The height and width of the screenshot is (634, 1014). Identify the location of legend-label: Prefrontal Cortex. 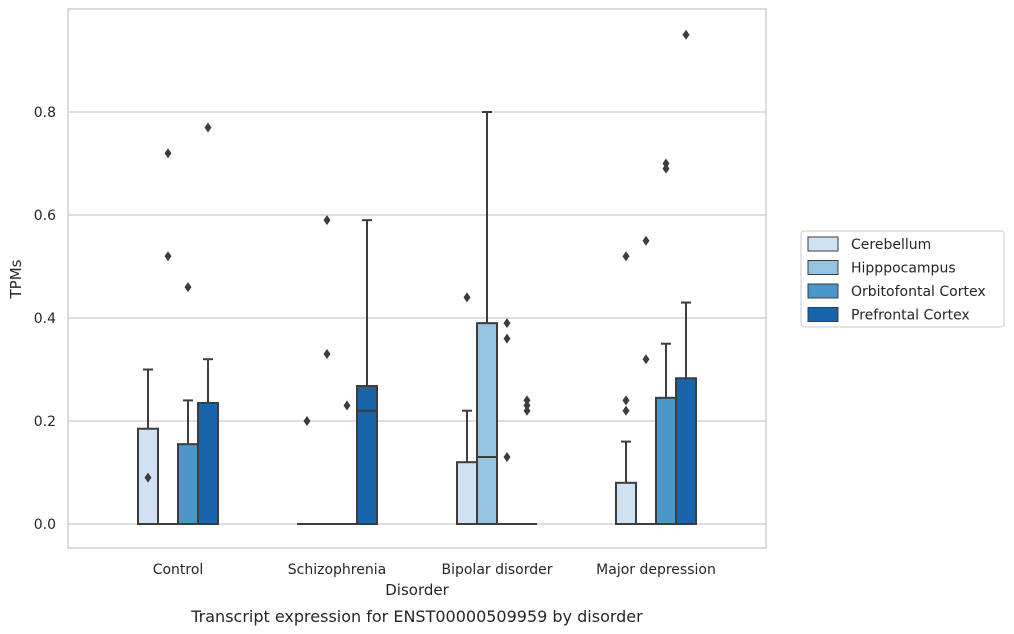
(910, 316).